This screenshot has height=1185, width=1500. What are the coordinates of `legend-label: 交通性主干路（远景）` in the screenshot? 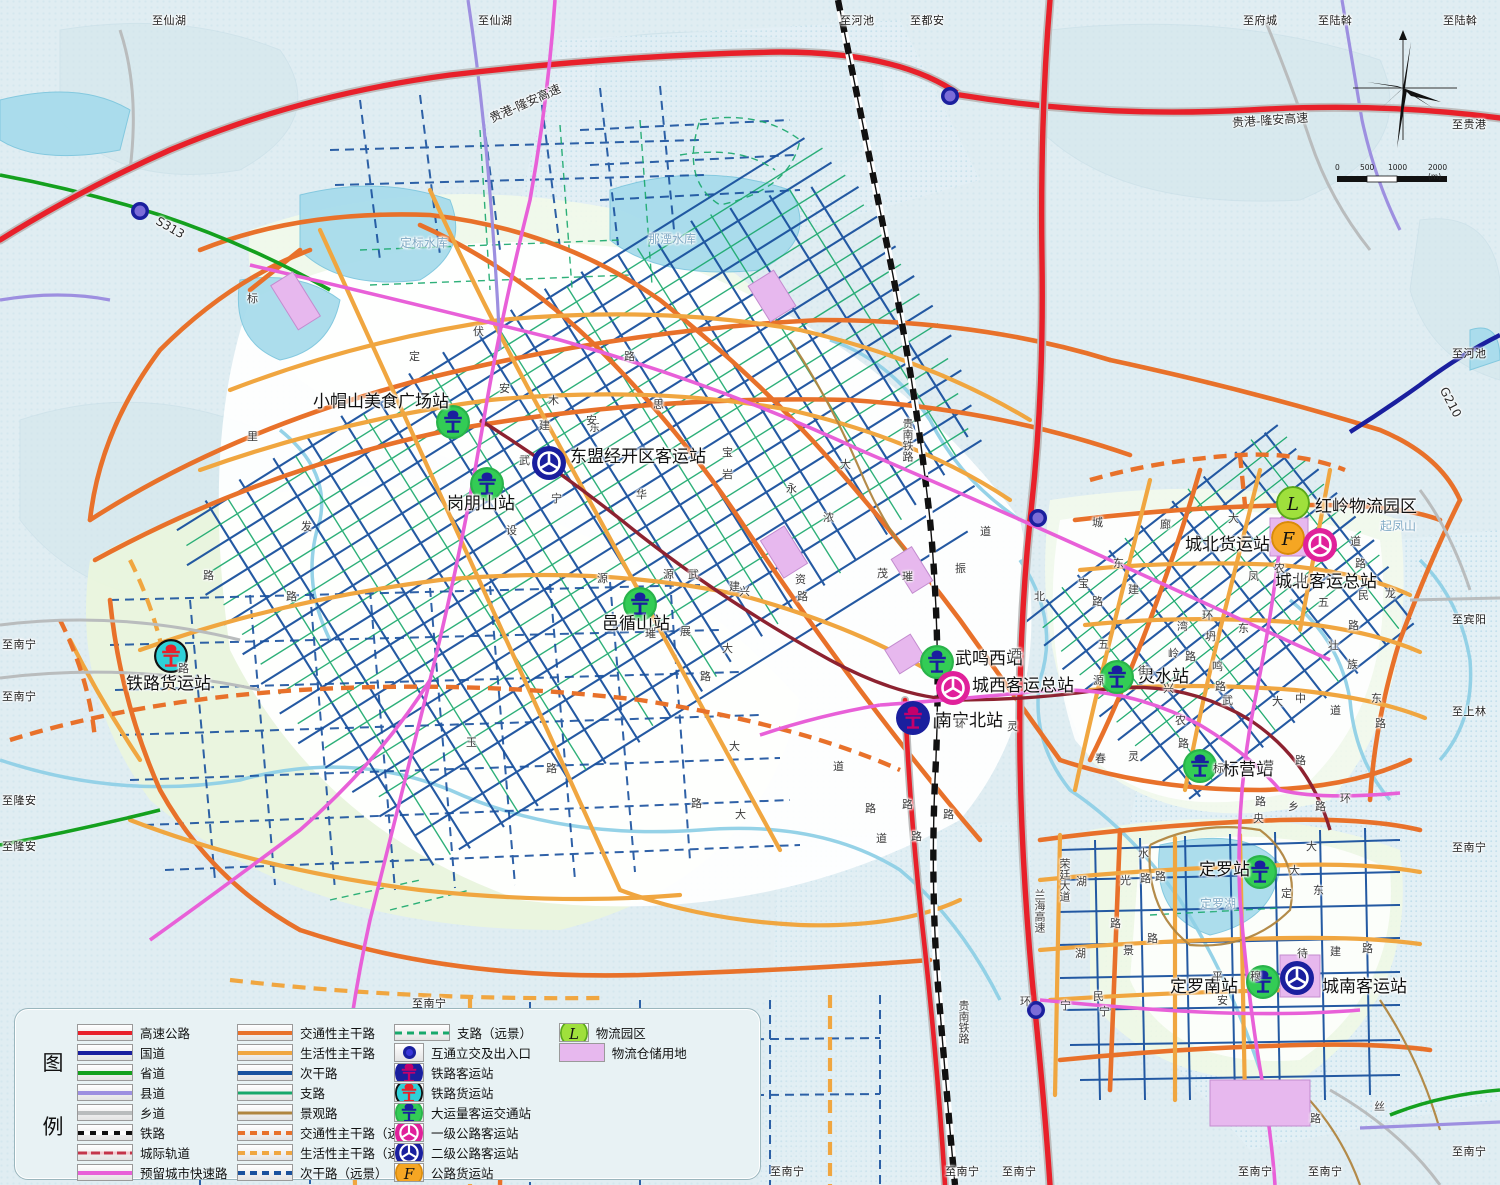 It's located at (363, 1133).